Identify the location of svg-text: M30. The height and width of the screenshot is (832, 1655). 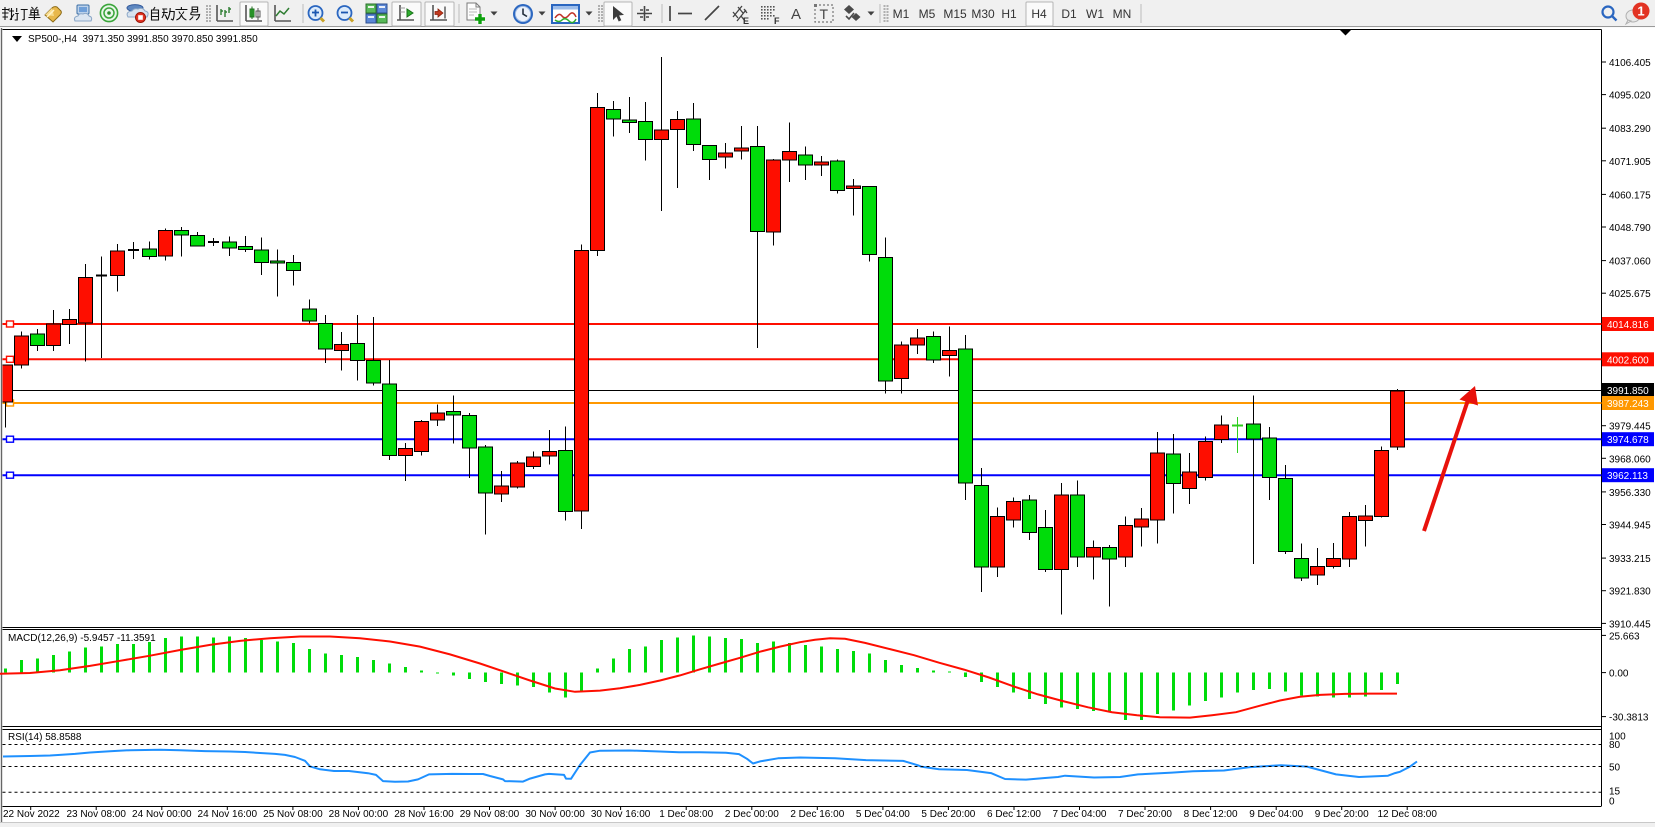
(983, 14).